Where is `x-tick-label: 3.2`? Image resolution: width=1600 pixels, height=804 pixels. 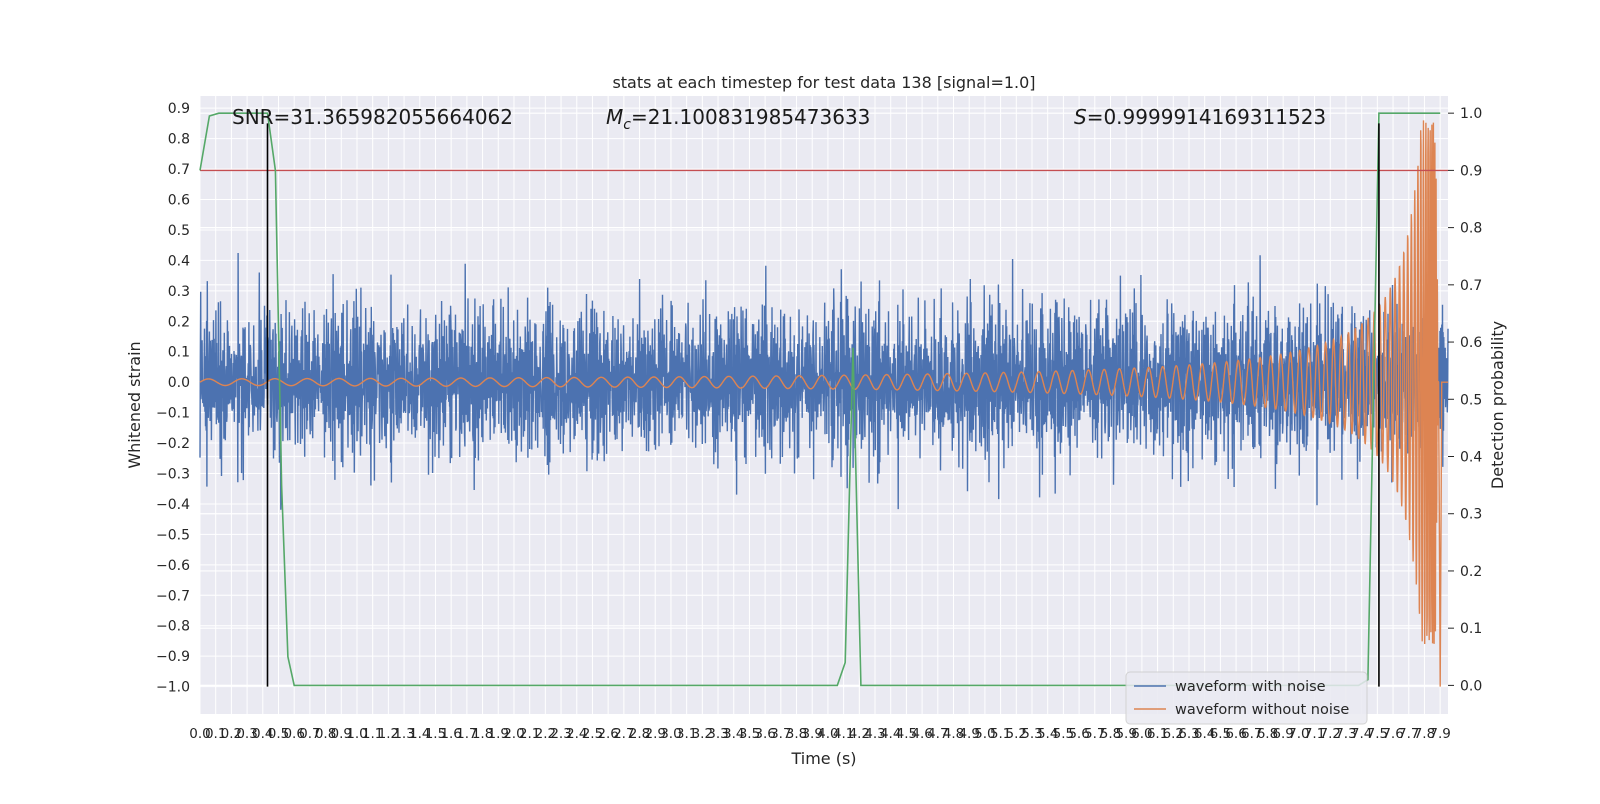
x-tick-label: 3.2 is located at coordinates (702, 734).